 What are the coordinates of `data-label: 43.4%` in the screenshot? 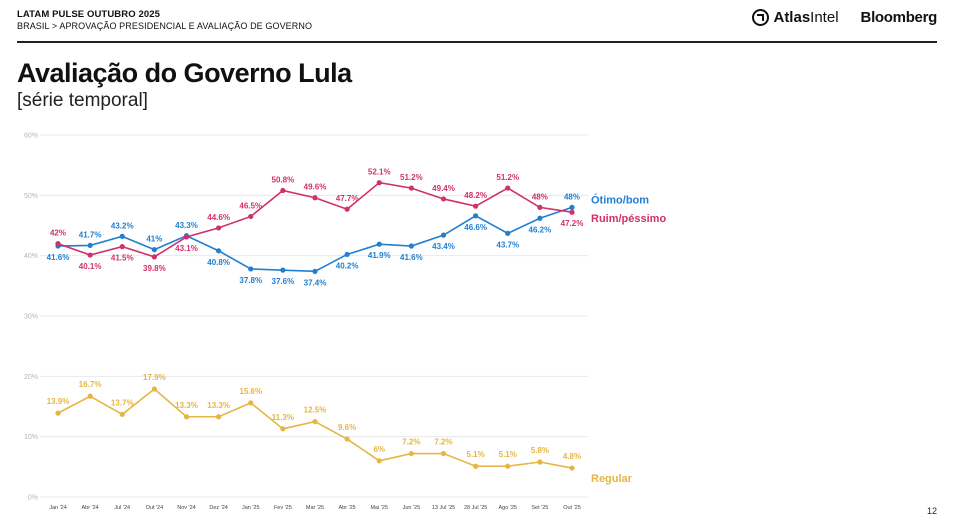 It's located at (443, 246).